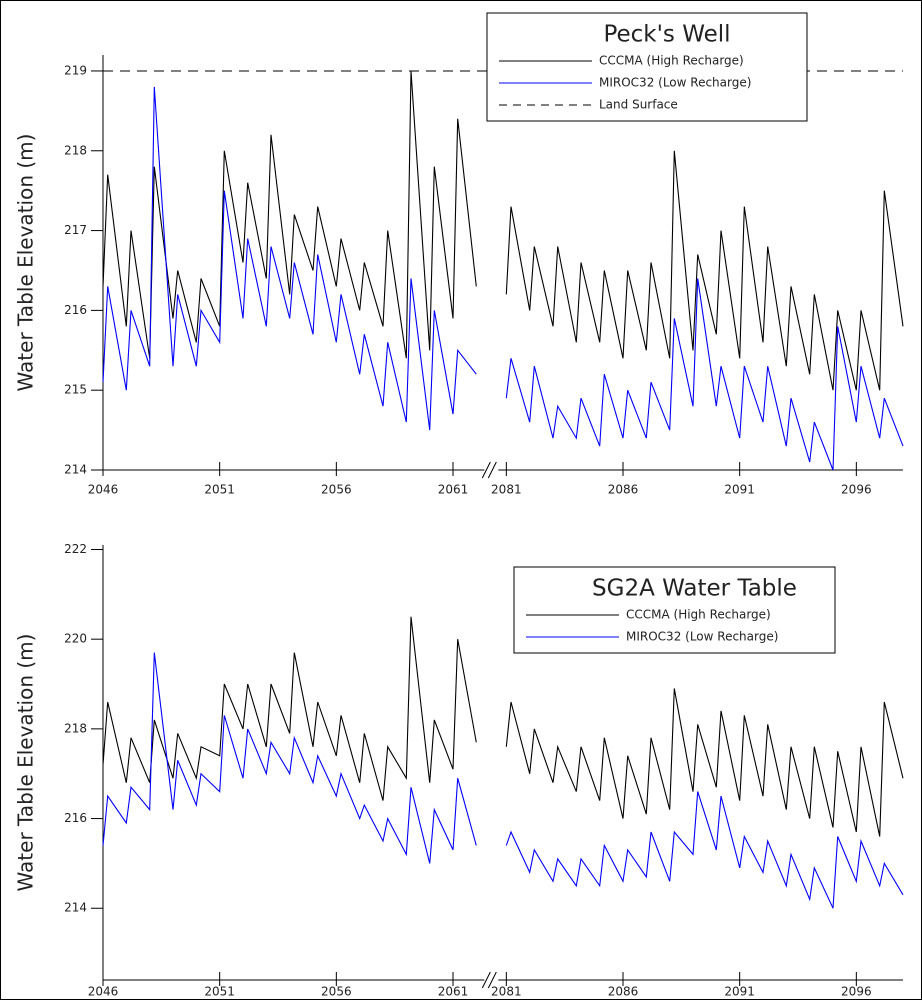 This screenshot has width=922, height=1000. What do you see at coordinates (75, 70) in the screenshot?
I see `y-tick-label: 219` at bounding box center [75, 70].